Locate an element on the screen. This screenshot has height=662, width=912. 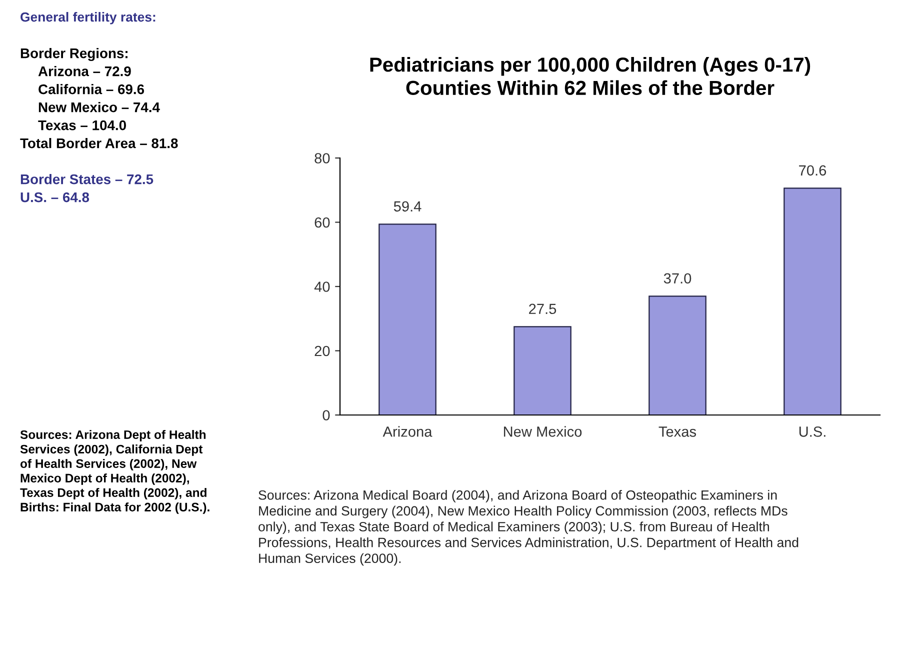
y-tick-label: 0 is located at coordinates (326, 415).